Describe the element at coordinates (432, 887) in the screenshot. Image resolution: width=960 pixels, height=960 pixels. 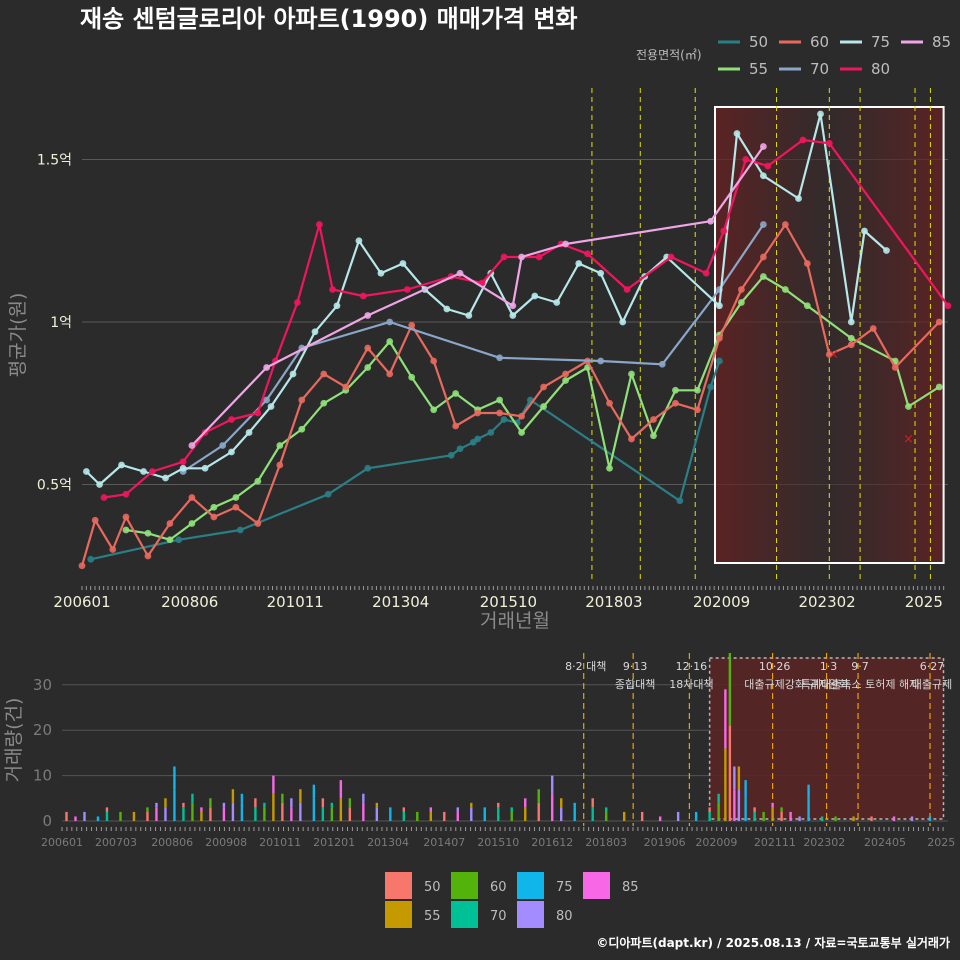
I see `bottom-legend-label-50: 50` at that location.